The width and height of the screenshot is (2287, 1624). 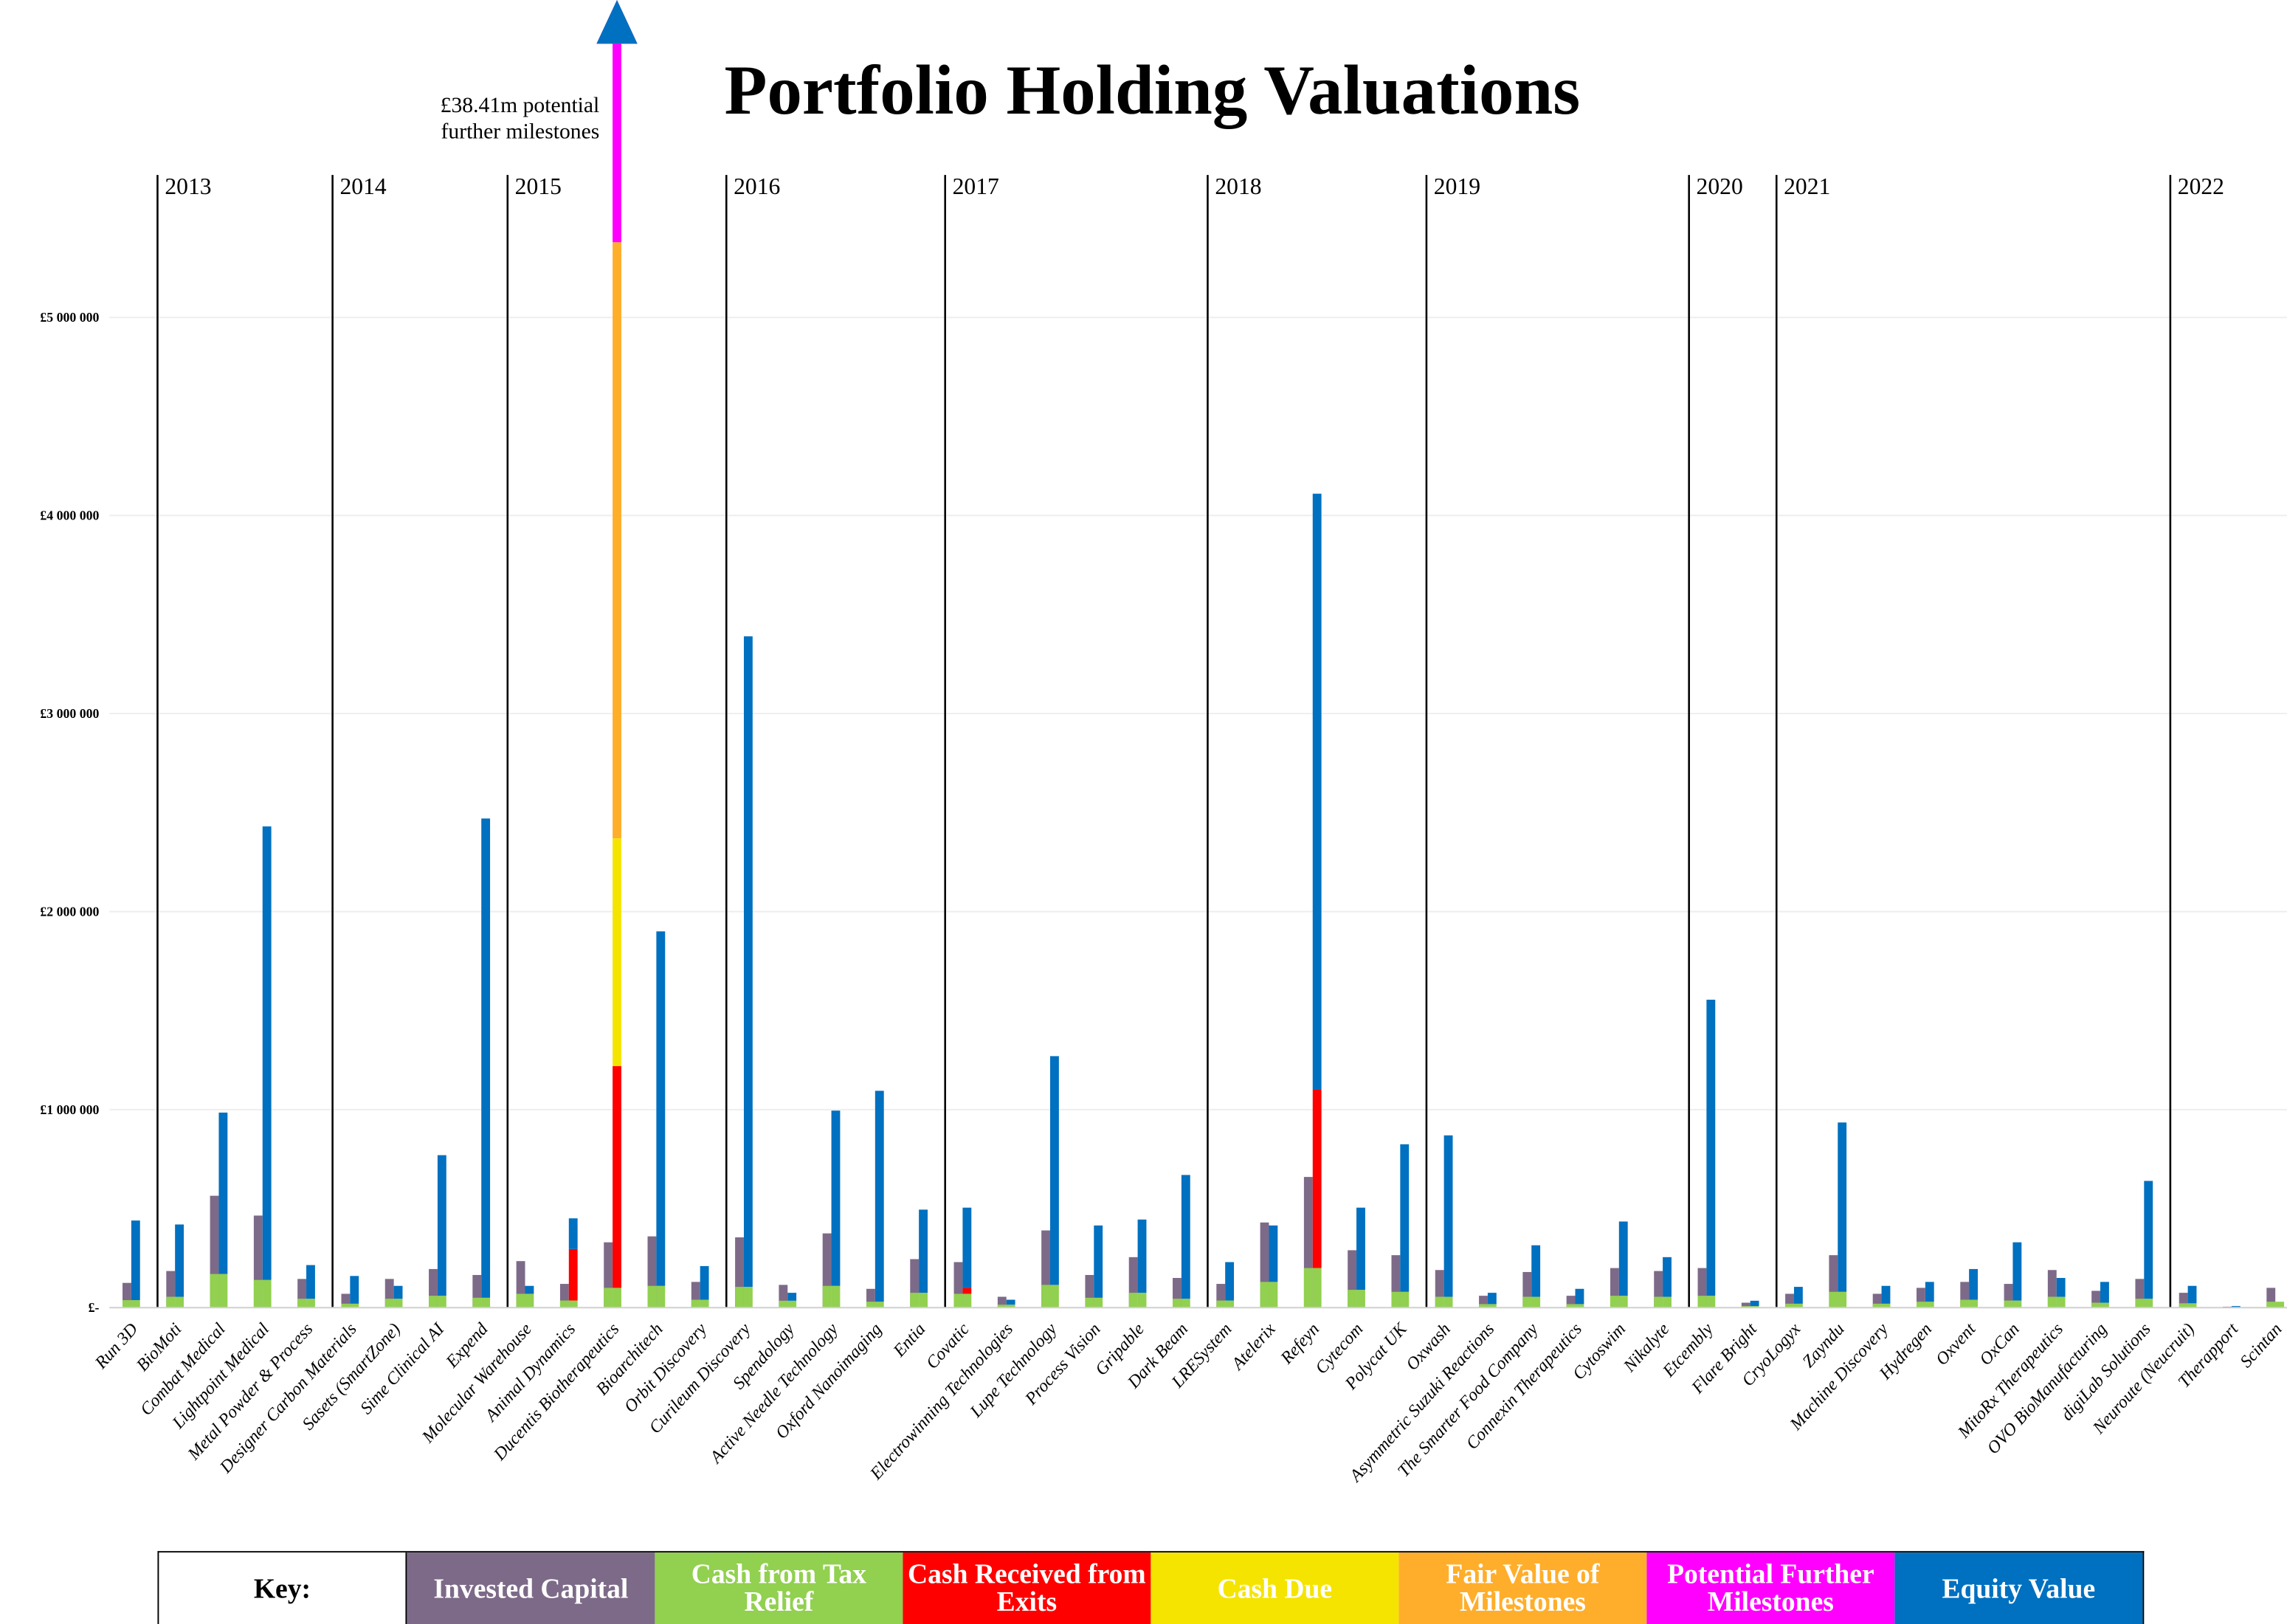 What do you see at coordinates (95, 1307) in the screenshot?
I see `y-tick-label: £-` at bounding box center [95, 1307].